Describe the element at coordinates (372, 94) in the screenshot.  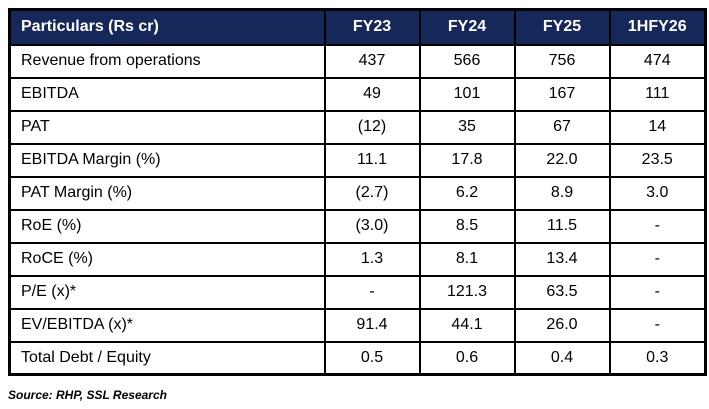
I see `cell-value: 49` at that location.